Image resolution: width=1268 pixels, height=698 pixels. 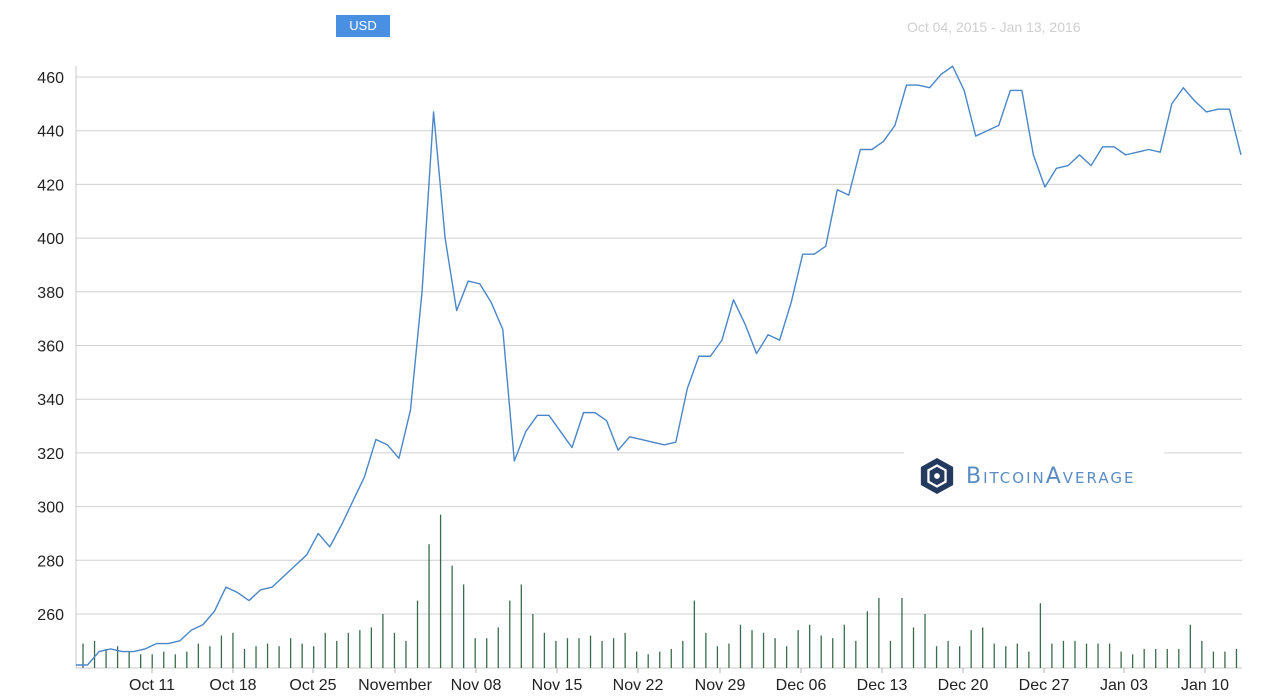 I want to click on x-tick-label: Jan 10, so click(x=1205, y=685).